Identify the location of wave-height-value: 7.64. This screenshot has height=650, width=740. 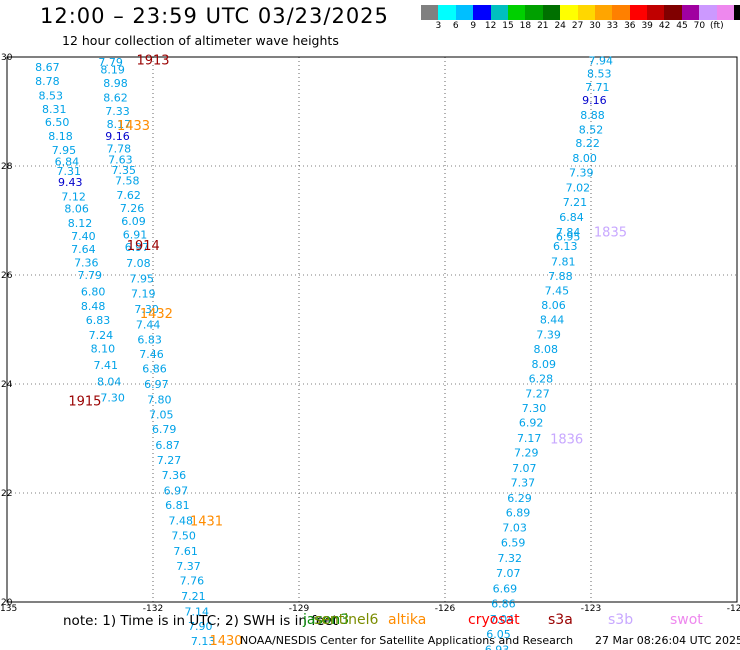
(83, 249).